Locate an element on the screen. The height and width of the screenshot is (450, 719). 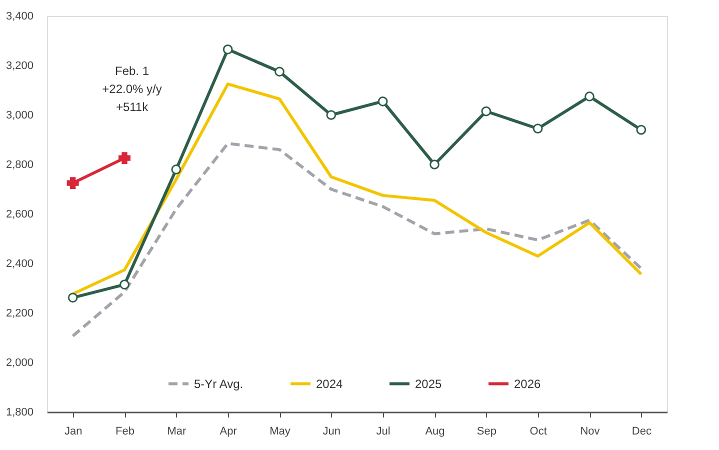
y-tick-label: 3,400 is located at coordinates (20, 16).